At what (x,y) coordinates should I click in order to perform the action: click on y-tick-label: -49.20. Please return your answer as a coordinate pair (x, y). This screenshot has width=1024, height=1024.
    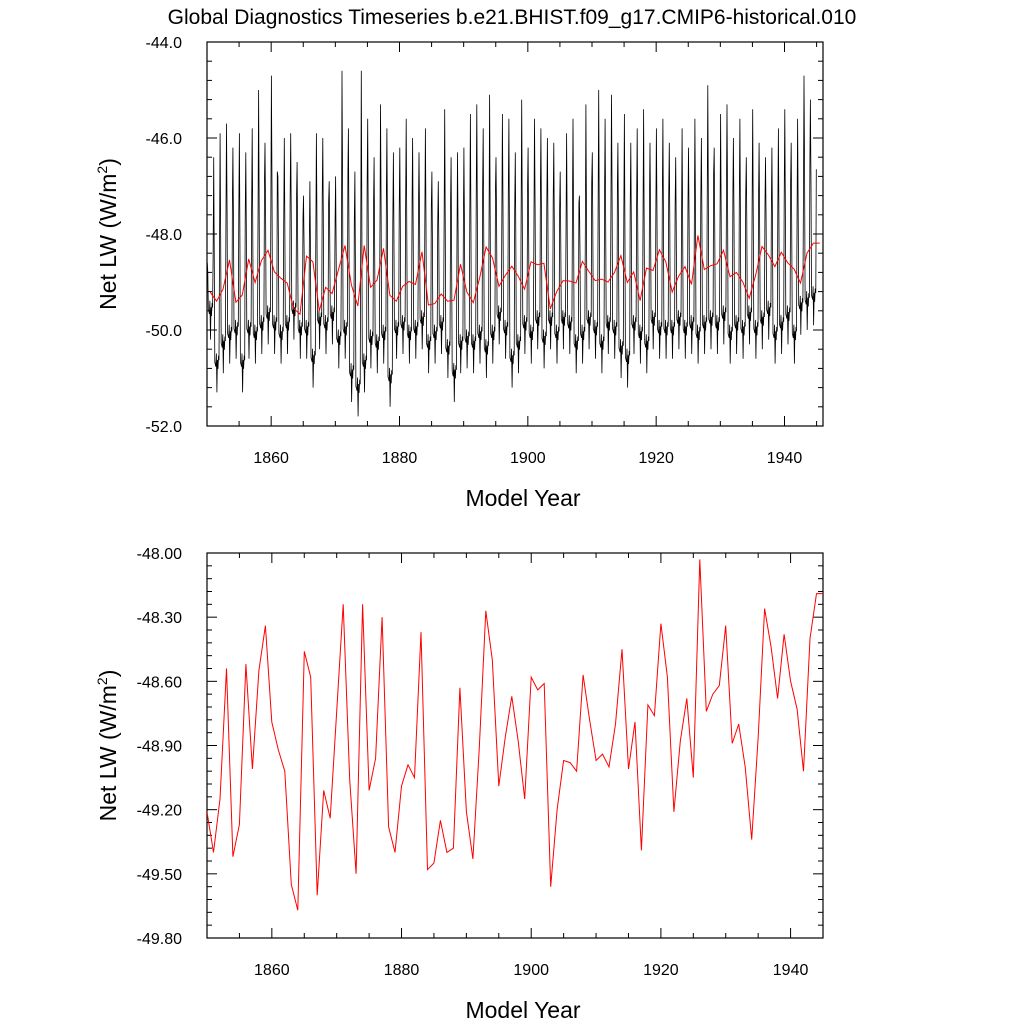
    Looking at the image, I should click on (159, 811).